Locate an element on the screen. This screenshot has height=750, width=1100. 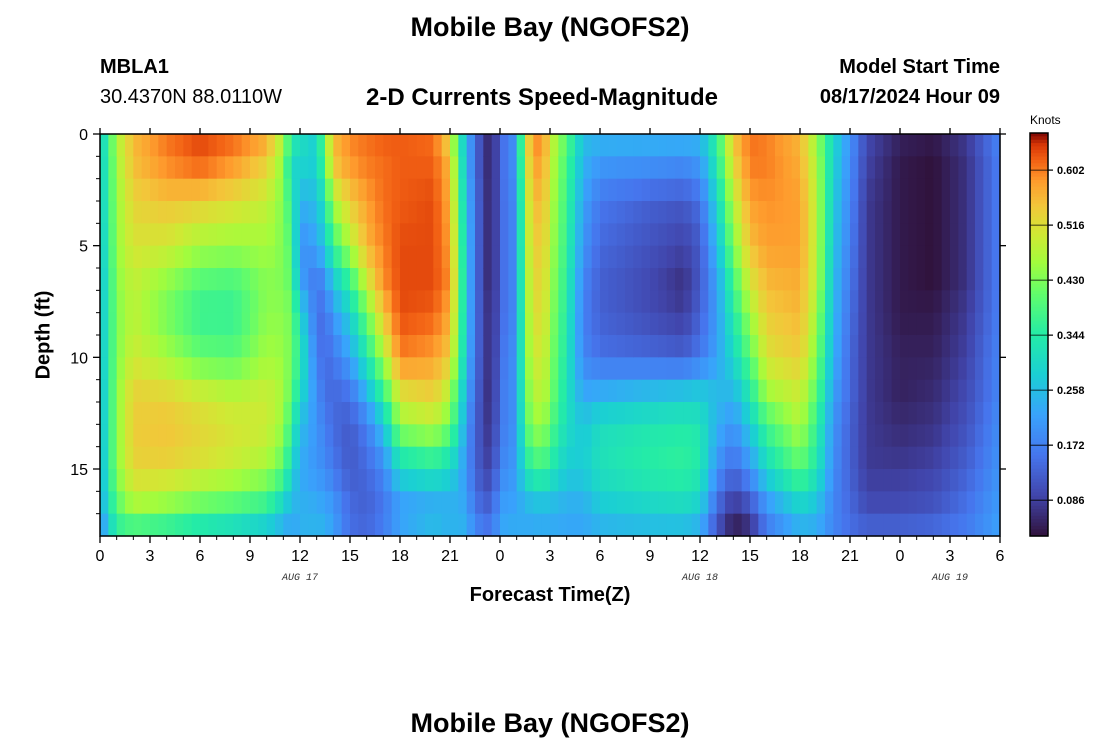
colorbar-tick-label: 0.086 is located at coordinates (1071, 501).